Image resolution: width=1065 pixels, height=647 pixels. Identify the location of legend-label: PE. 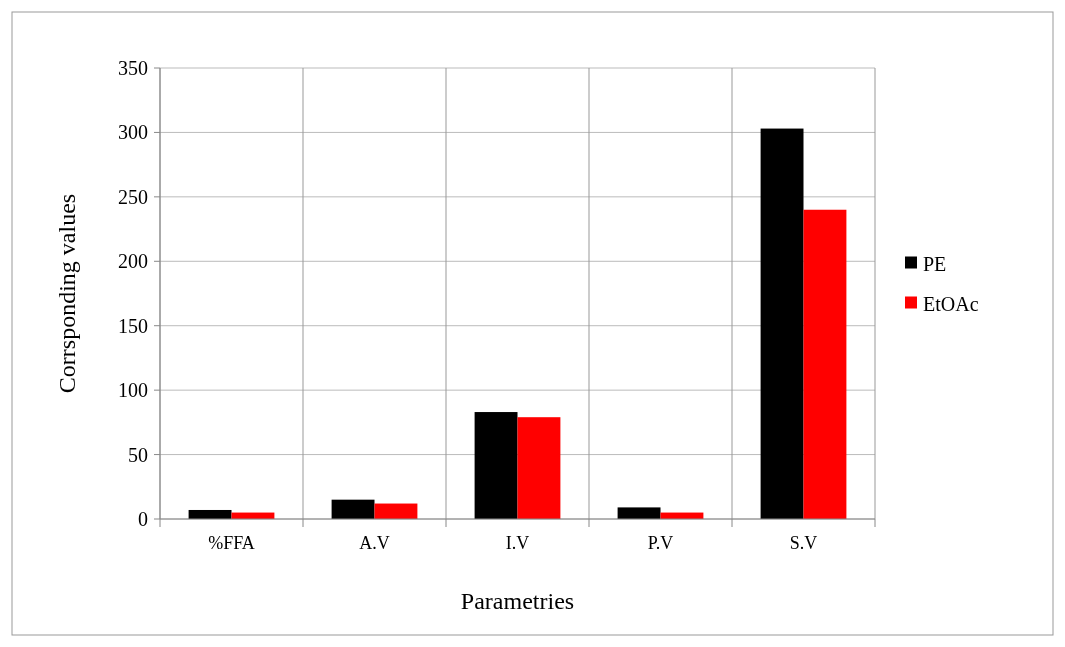
(935, 263).